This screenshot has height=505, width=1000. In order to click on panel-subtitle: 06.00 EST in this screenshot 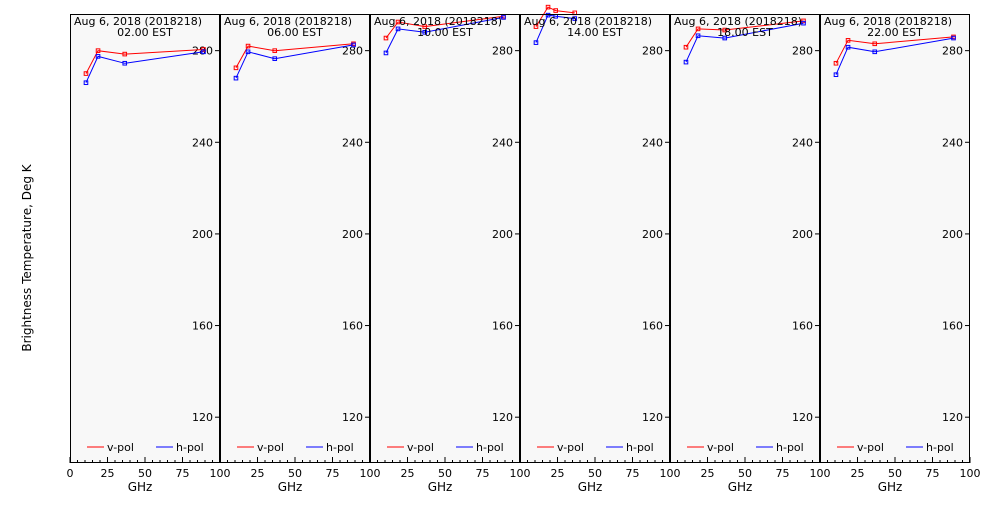, I will do `click(295, 32)`.